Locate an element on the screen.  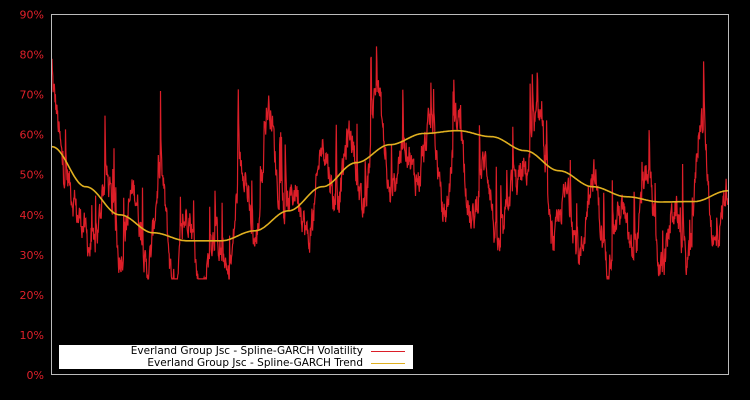
legend-item-trend: Everland Group Jsc - Spline-GARCH Trend is located at coordinates (280, 363).